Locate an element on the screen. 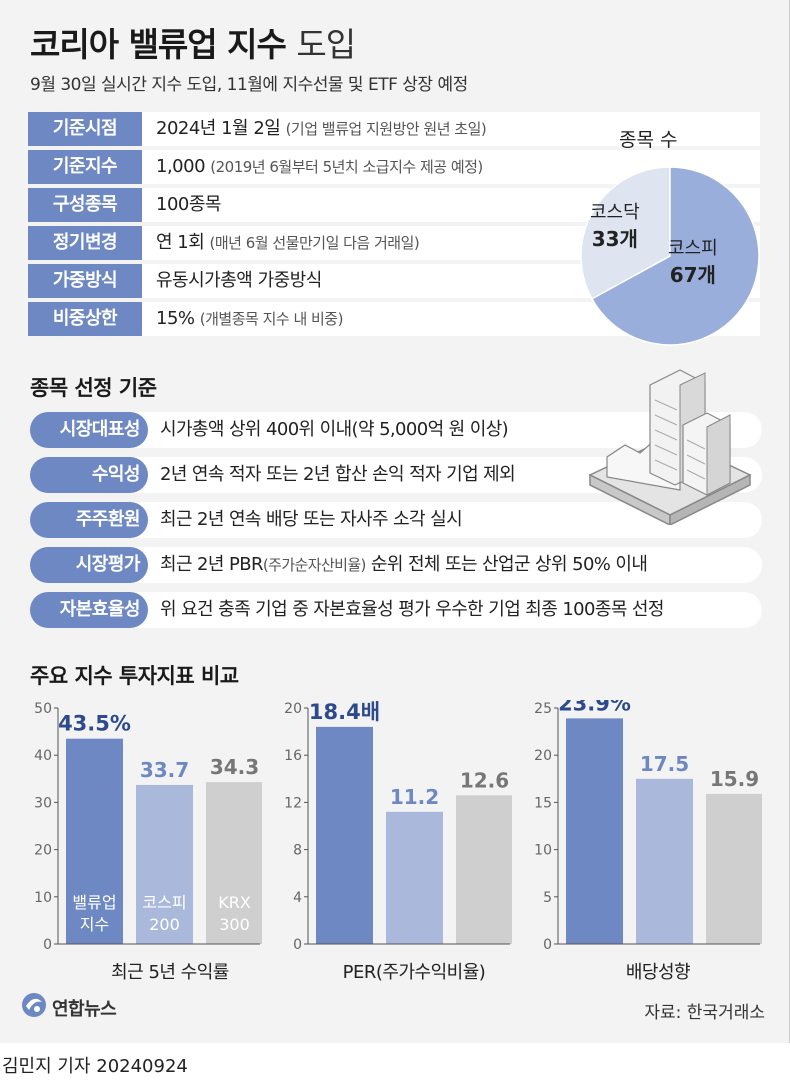 This screenshot has width=790, height=1089. pie-title: 종목 수 is located at coordinates (648, 140).